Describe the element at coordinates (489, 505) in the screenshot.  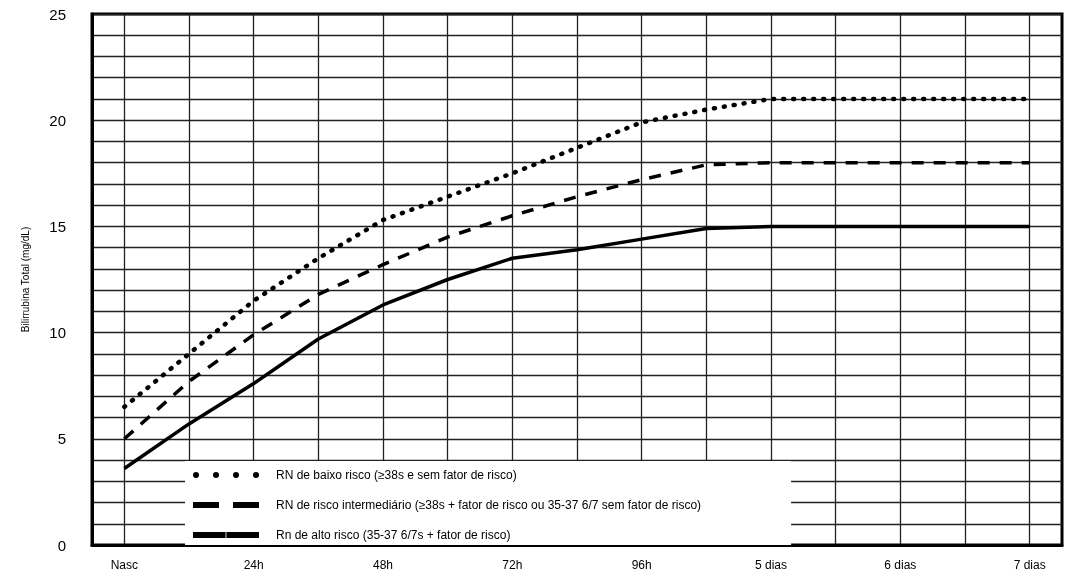
I see `legend-label: RN de risco intermediário (≥38s + fator de risco ou 35-37 6/7 sem fator de risco)` at that location.